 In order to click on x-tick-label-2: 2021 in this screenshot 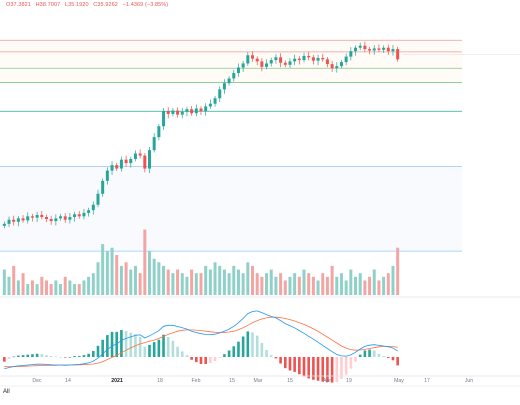, I will do `click(117, 381)`.